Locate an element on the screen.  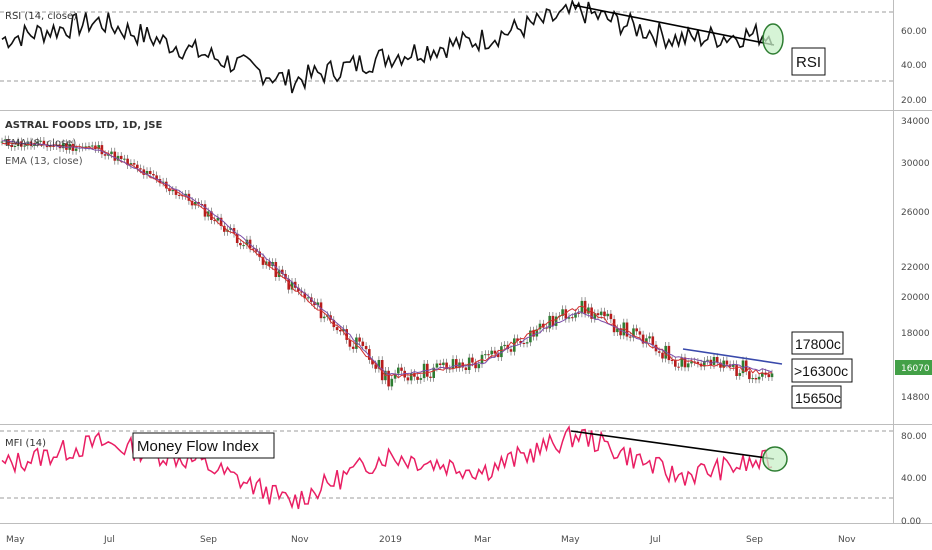
price-tick-14800: 14800 is located at coordinates (915, 398).